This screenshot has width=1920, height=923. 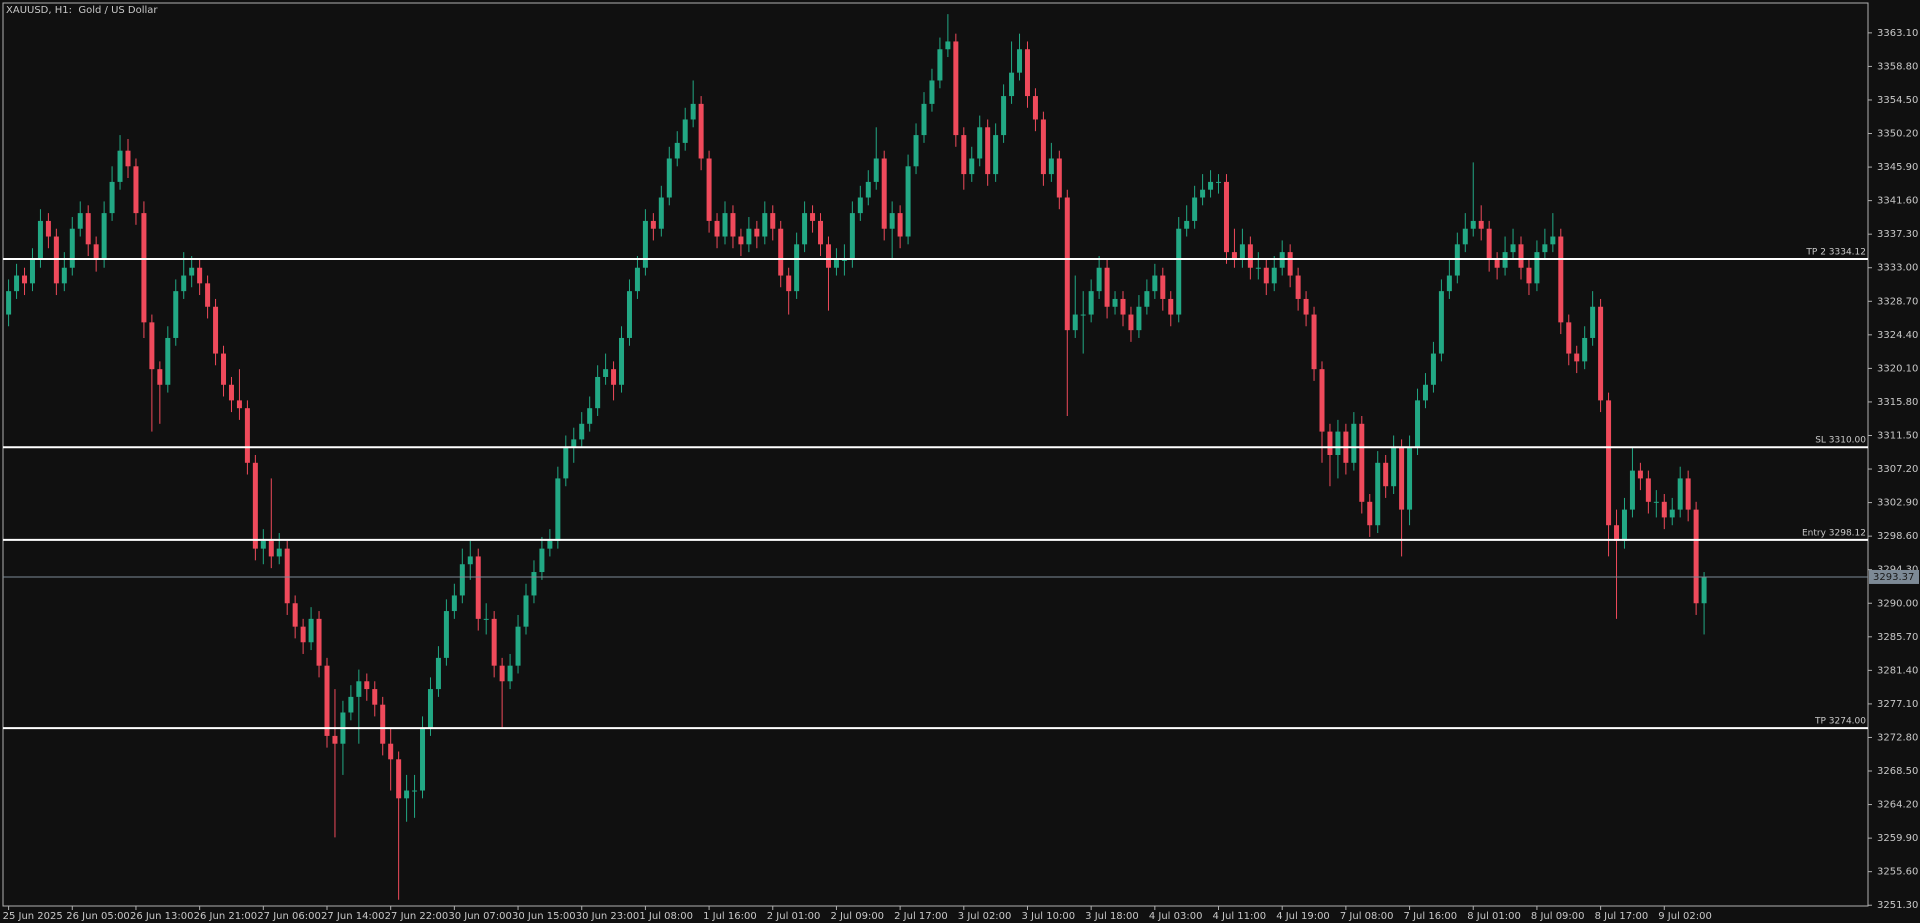 I want to click on chart-title: XAUUSD, H1: Gold / US Dollar, so click(x=82, y=10).